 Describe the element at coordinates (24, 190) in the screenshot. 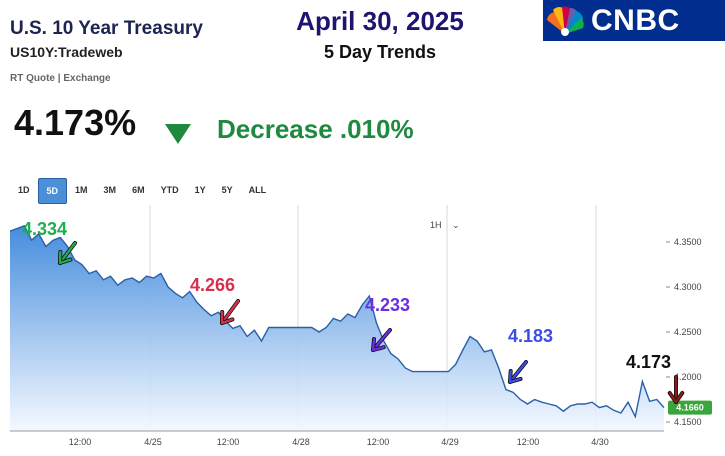

I see `tab-1d: 1D` at that location.